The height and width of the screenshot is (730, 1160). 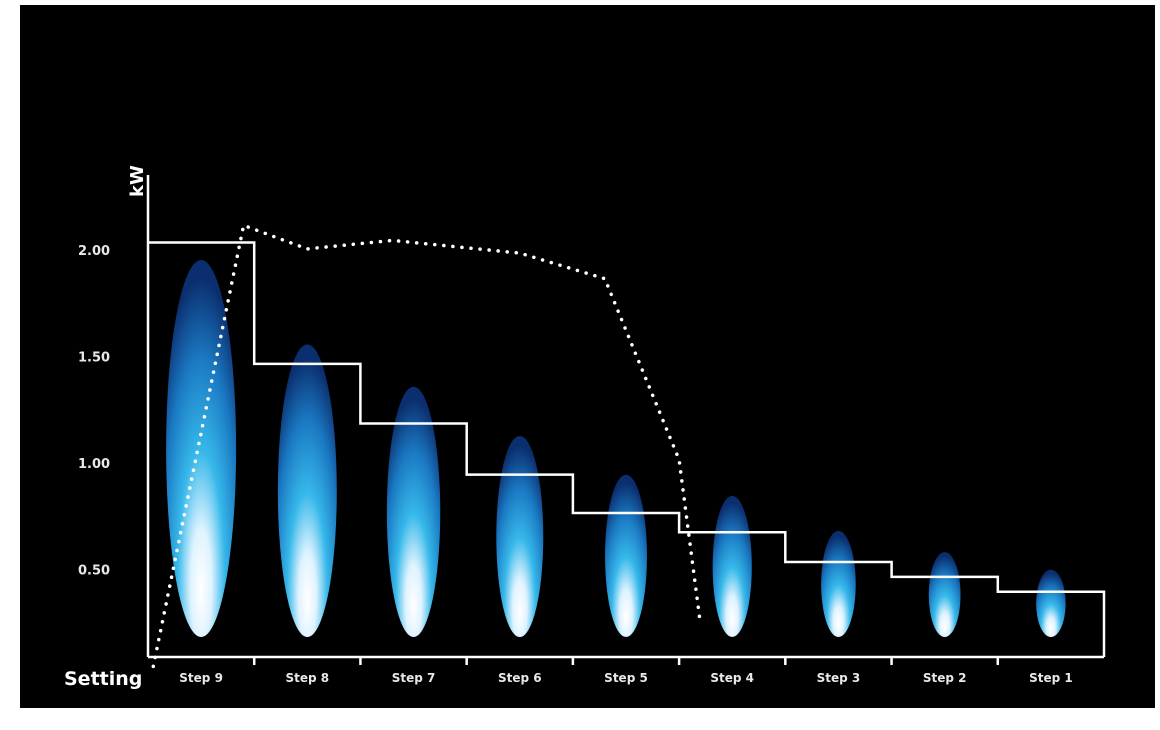 What do you see at coordinates (839, 678) in the screenshot?
I see `x-category-label: Step 3` at bounding box center [839, 678].